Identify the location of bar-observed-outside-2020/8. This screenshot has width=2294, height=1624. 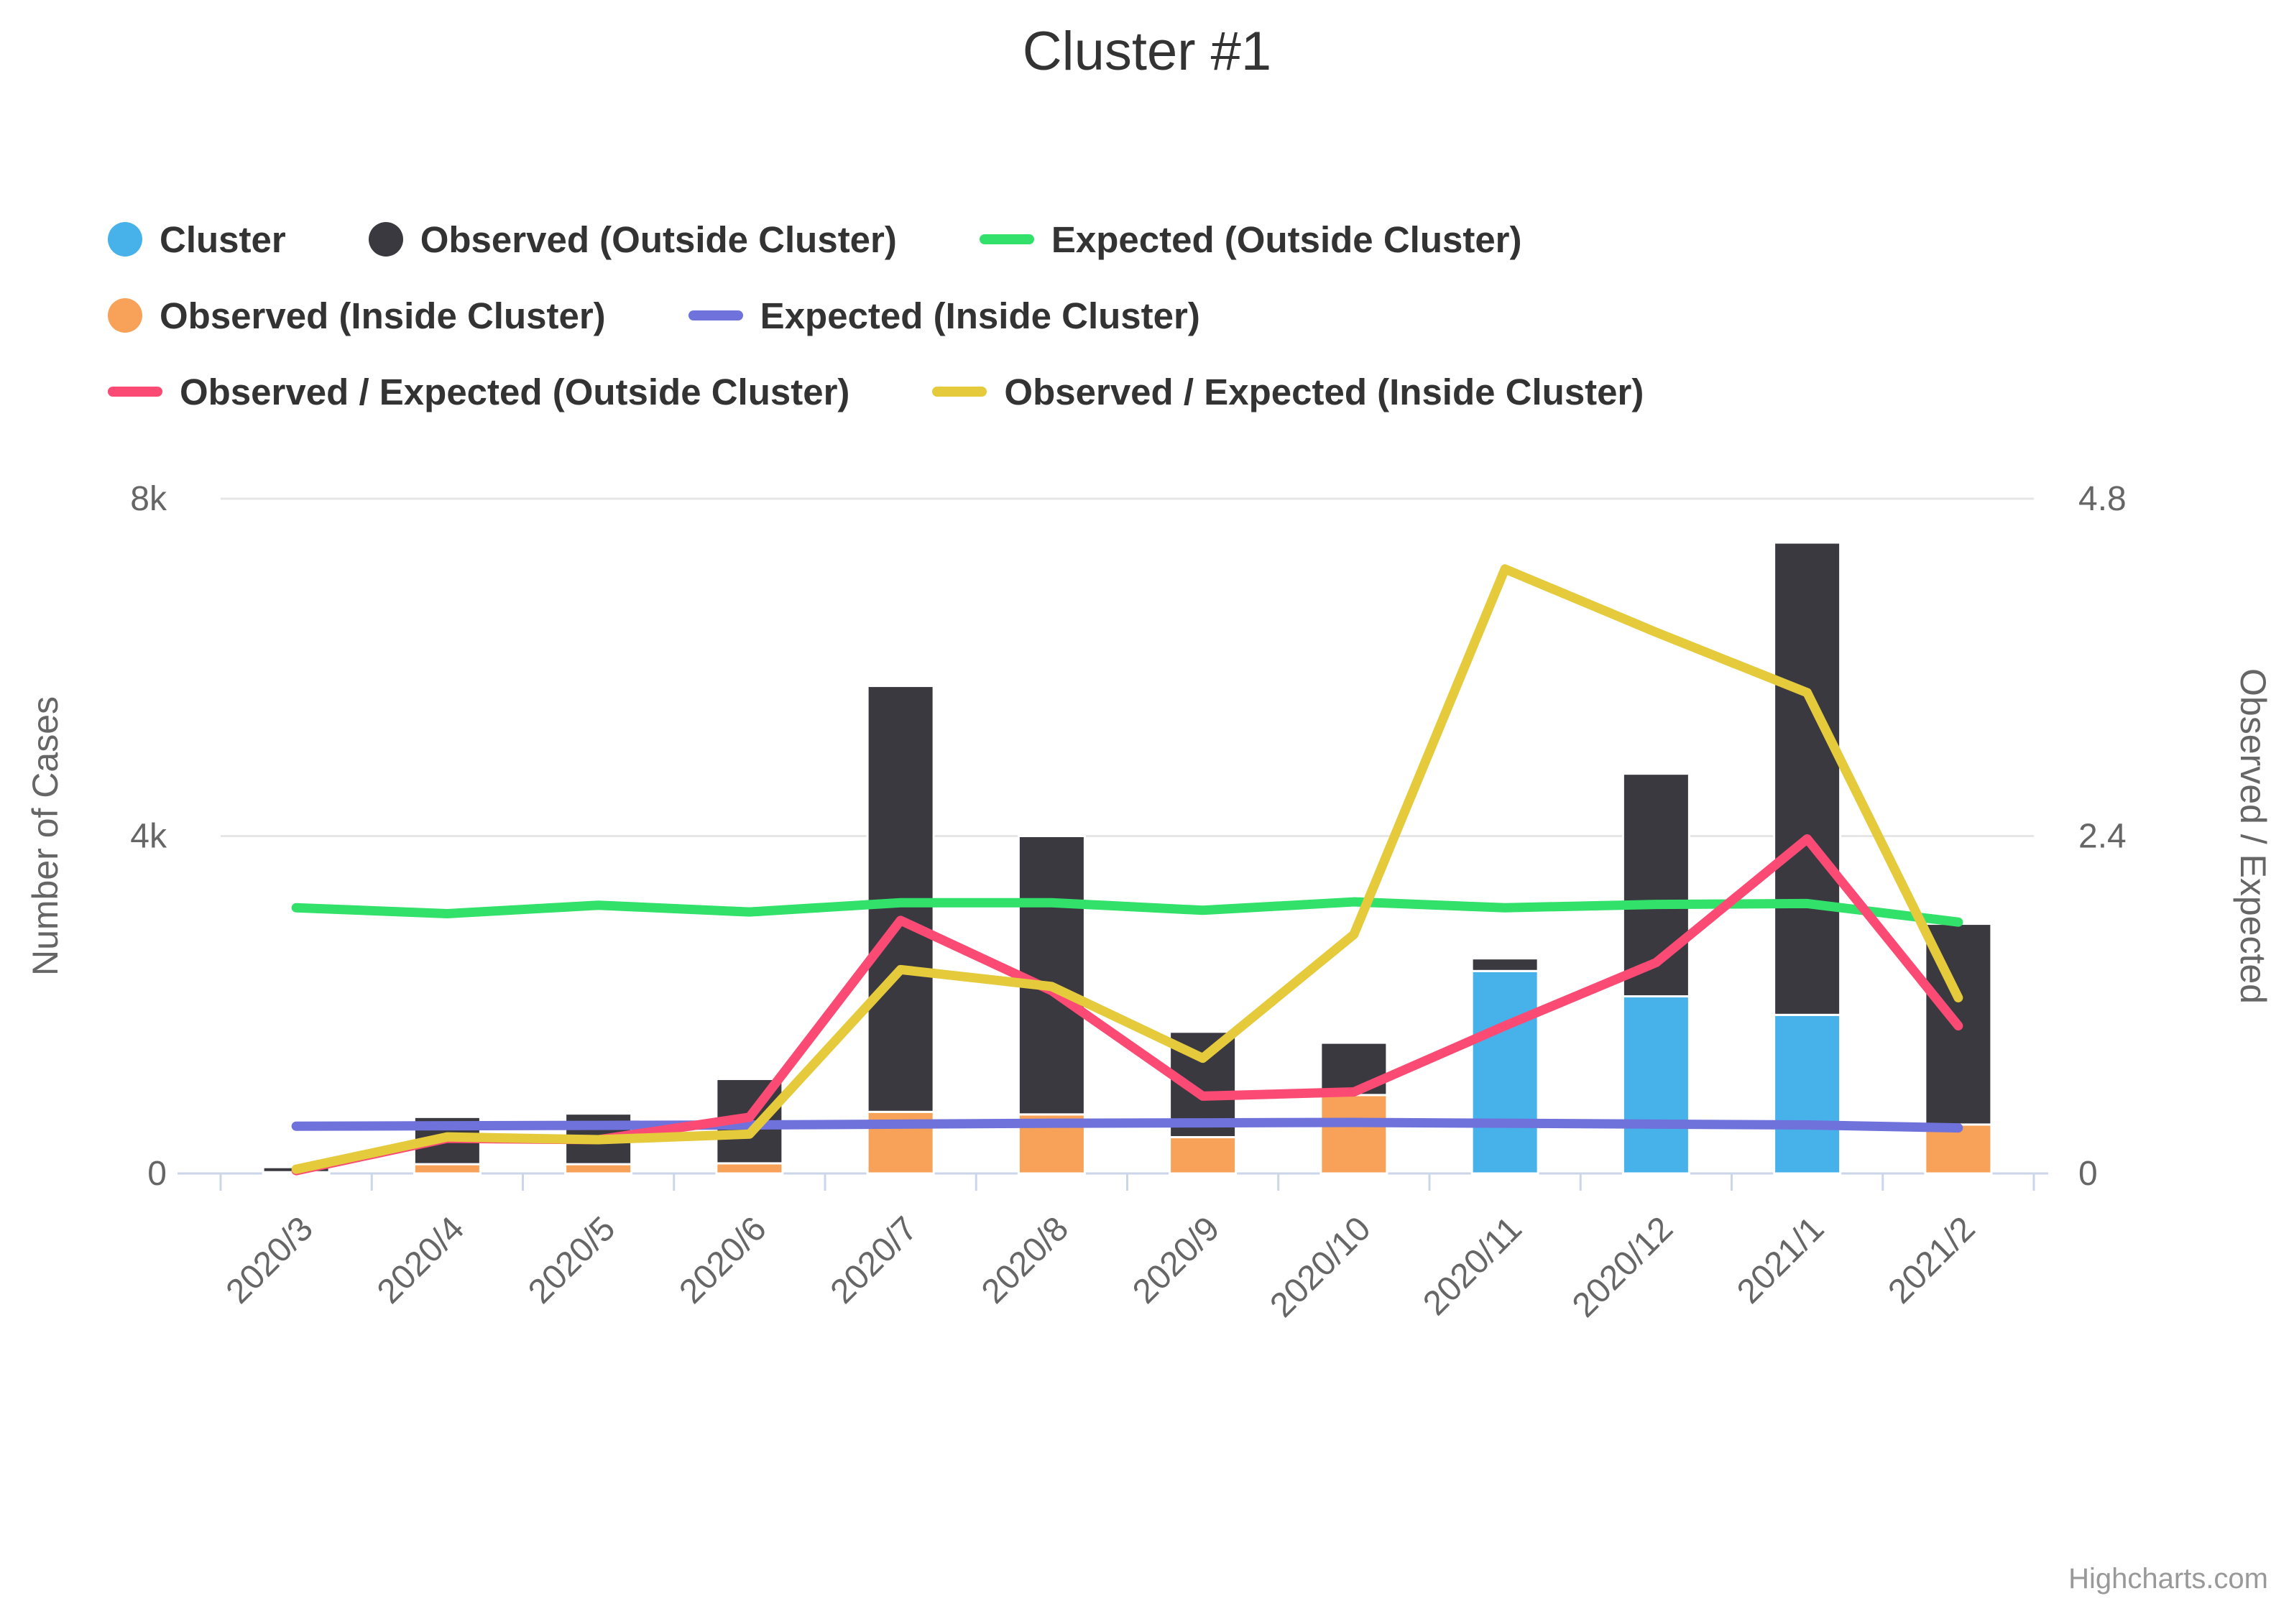
(1052, 975).